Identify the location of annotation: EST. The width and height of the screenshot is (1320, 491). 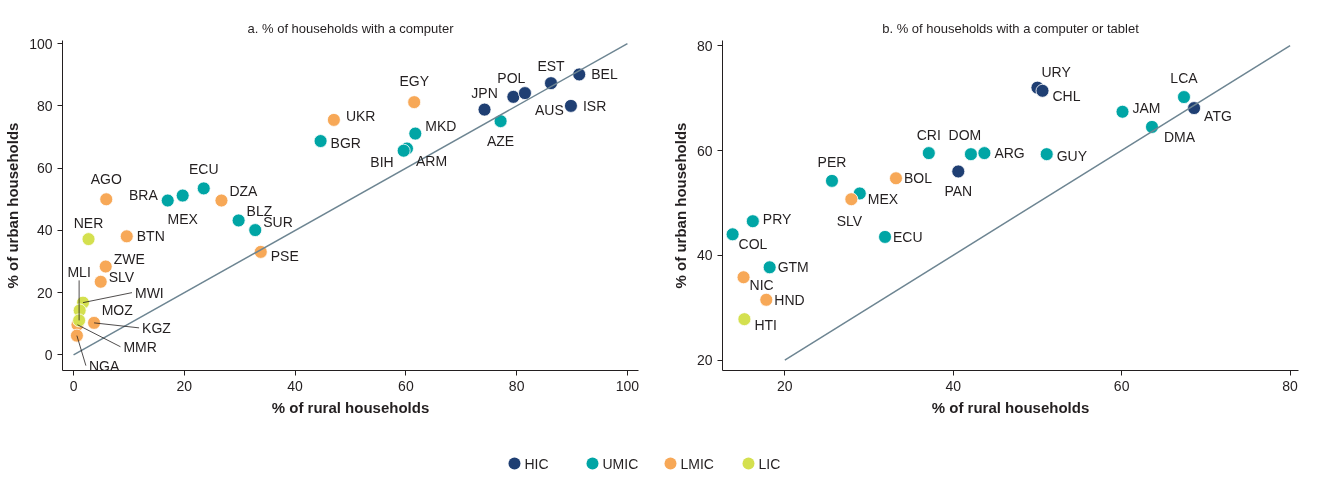
(551, 66).